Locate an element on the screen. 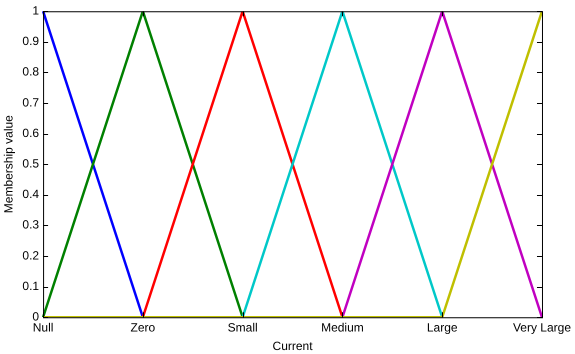  y-tick-label: 0.5 is located at coordinates (31, 163).